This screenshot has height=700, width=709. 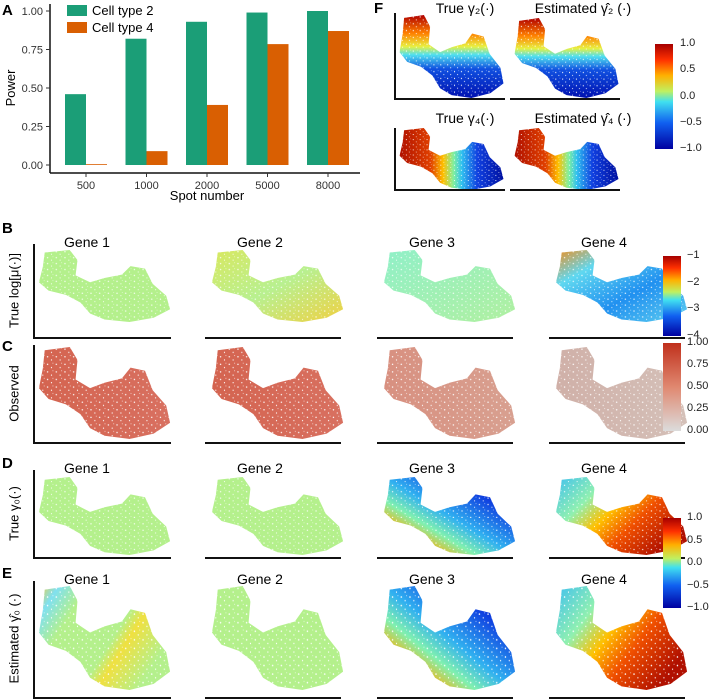 What do you see at coordinates (86, 186) in the screenshot?
I see `x-tick-label: 500` at bounding box center [86, 186].